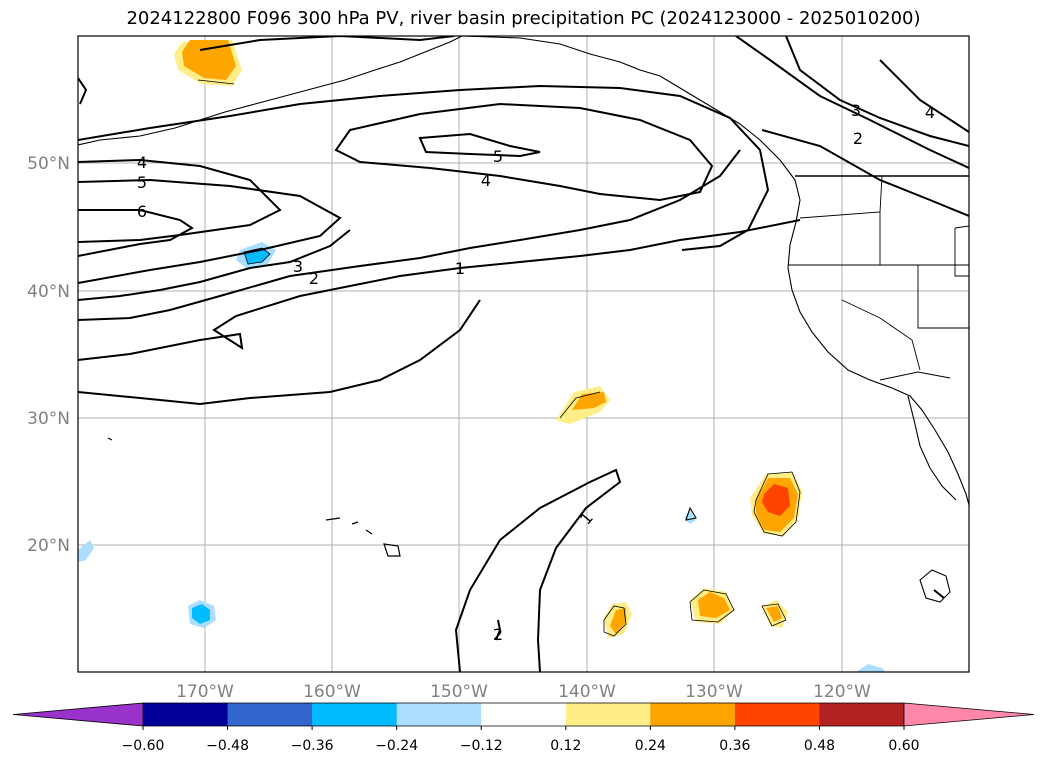 The image size is (1047, 765). Describe the element at coordinates (498, 156) in the screenshot. I see `pv-label-5b: 5` at that location.